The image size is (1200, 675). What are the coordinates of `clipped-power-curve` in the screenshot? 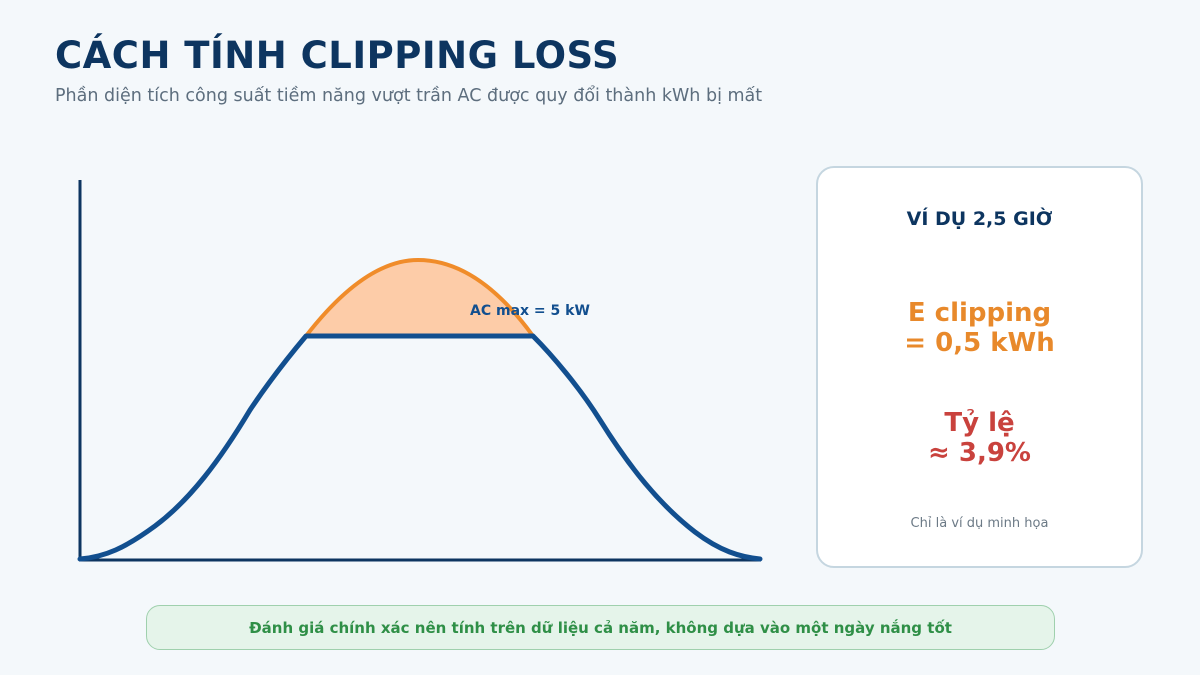 It's located at (419, 297).